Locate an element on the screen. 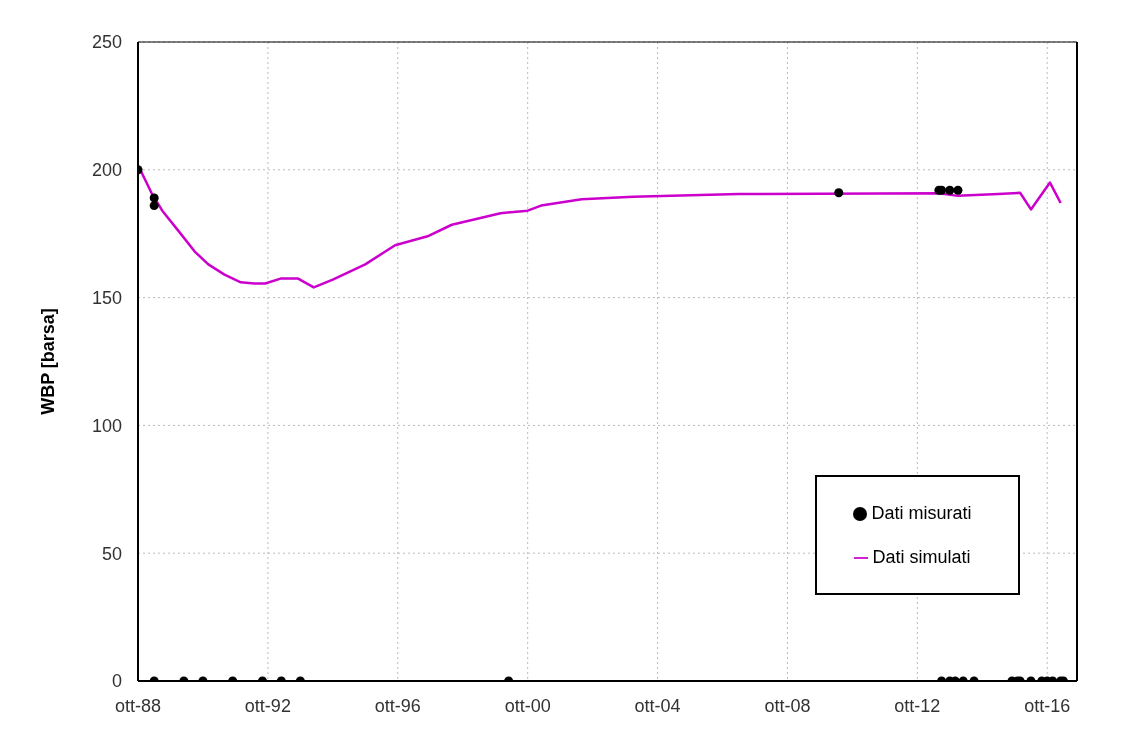  x-tick-label: ott-96 is located at coordinates (397, 705).